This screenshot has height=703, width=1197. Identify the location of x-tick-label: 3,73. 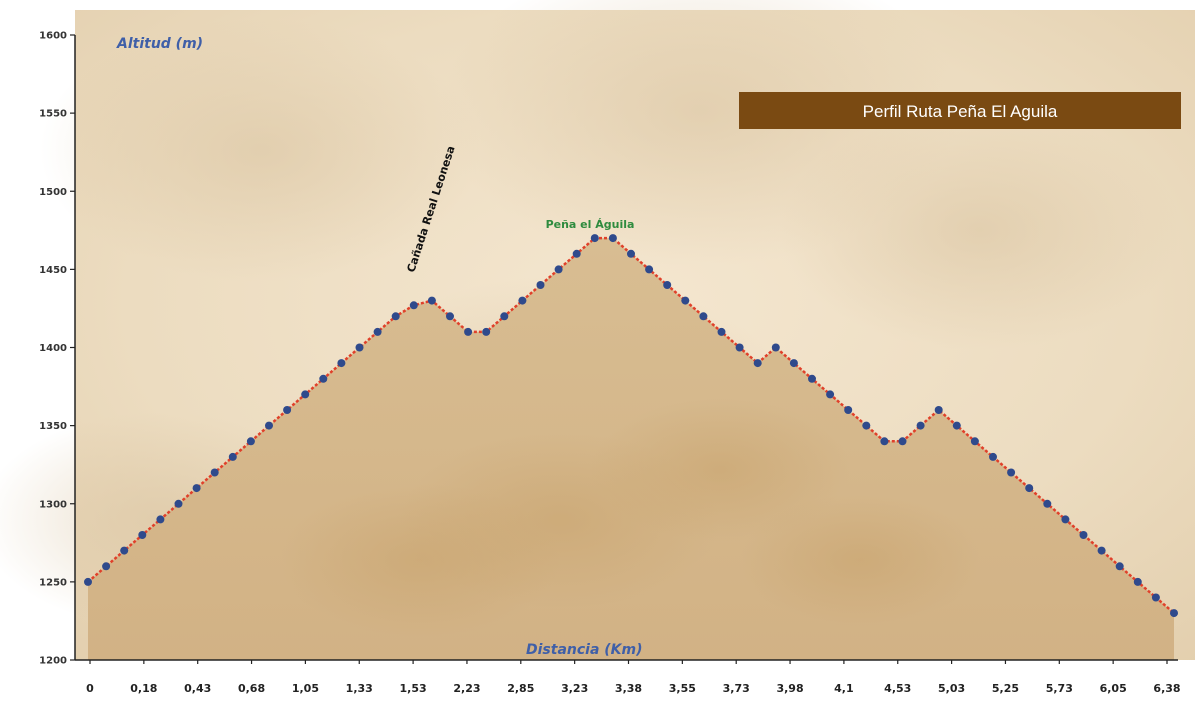
(736, 688).